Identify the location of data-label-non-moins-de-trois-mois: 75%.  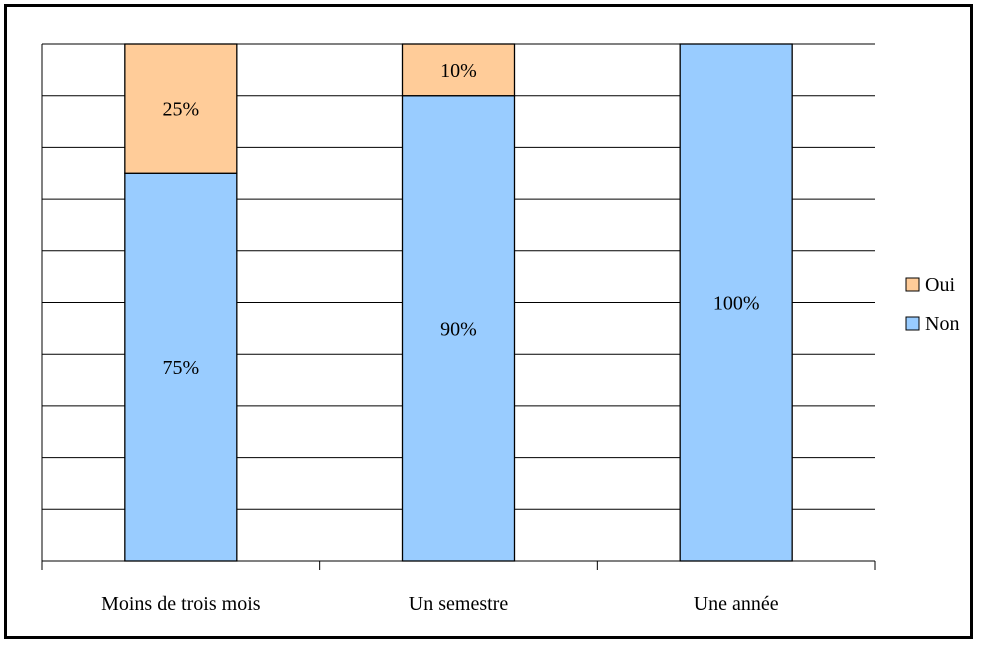
(180, 368).